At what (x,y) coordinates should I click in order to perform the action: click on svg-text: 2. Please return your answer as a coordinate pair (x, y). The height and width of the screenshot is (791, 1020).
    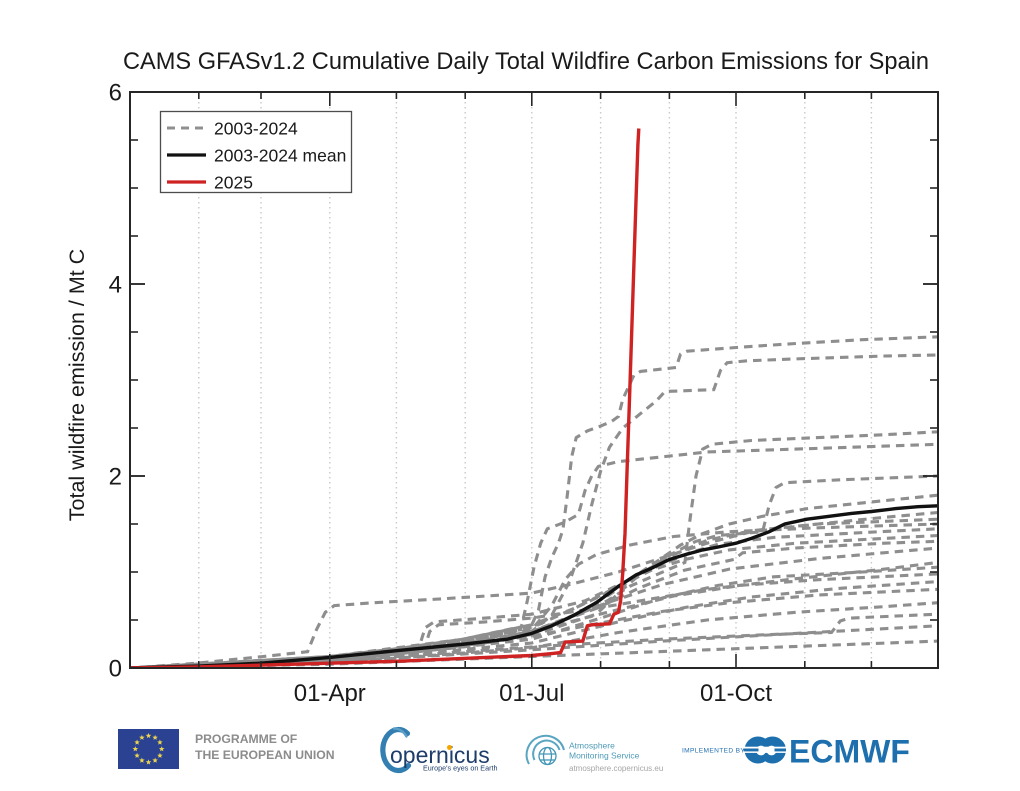
    Looking at the image, I should click on (115, 477).